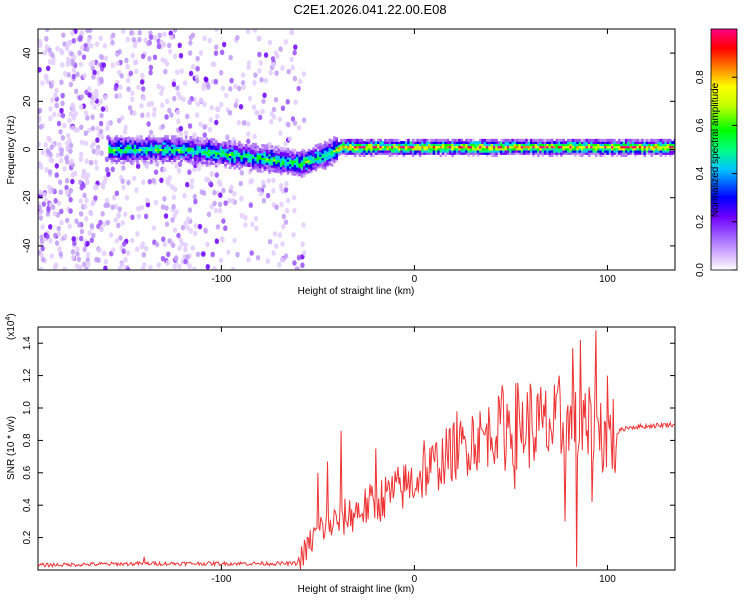  Describe the element at coordinates (221, 279) in the screenshot. I see `top-x-tick-label: -100` at that location.